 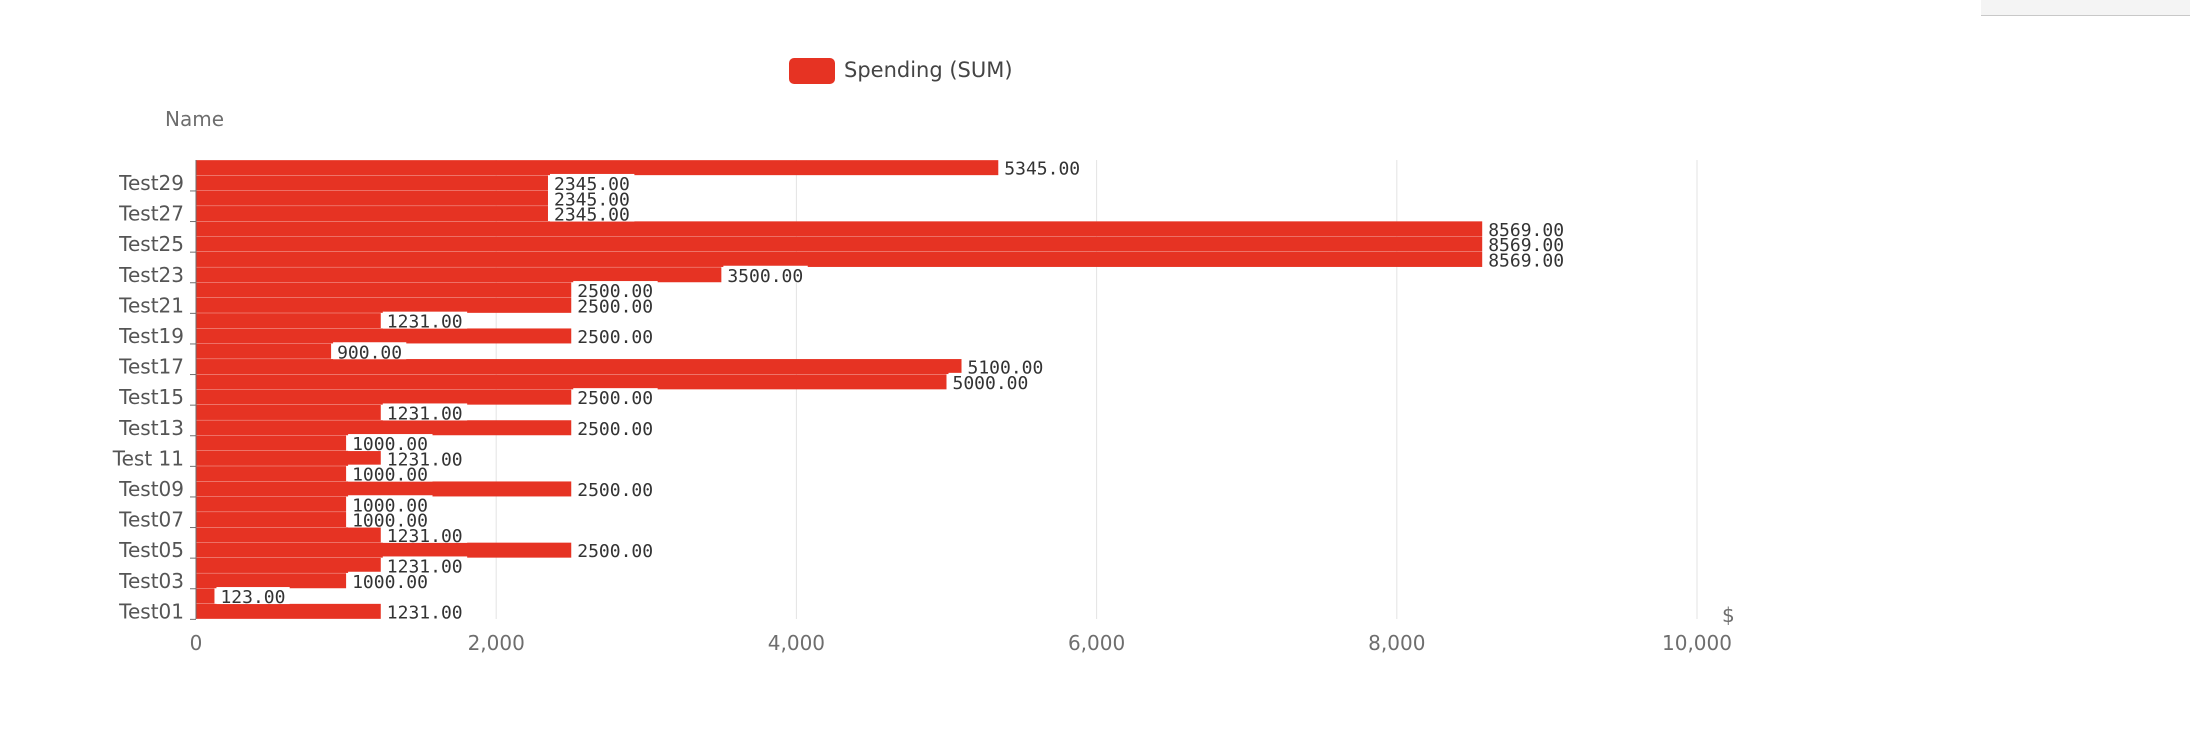 What do you see at coordinates (2085, 8) in the screenshot?
I see `top-right-scrollbar` at bounding box center [2085, 8].